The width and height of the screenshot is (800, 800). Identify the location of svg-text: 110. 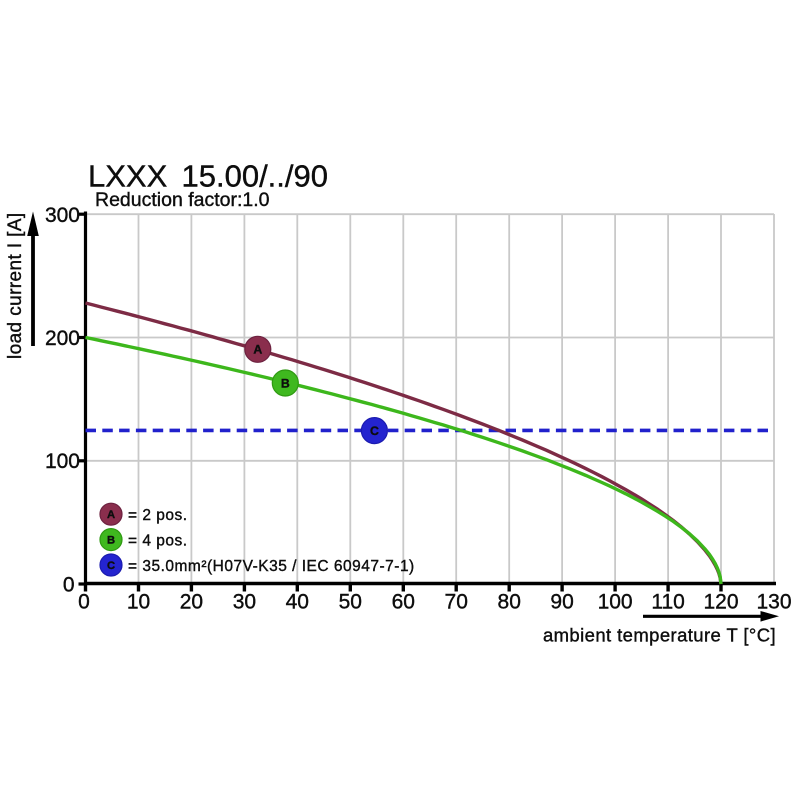
(667, 602).